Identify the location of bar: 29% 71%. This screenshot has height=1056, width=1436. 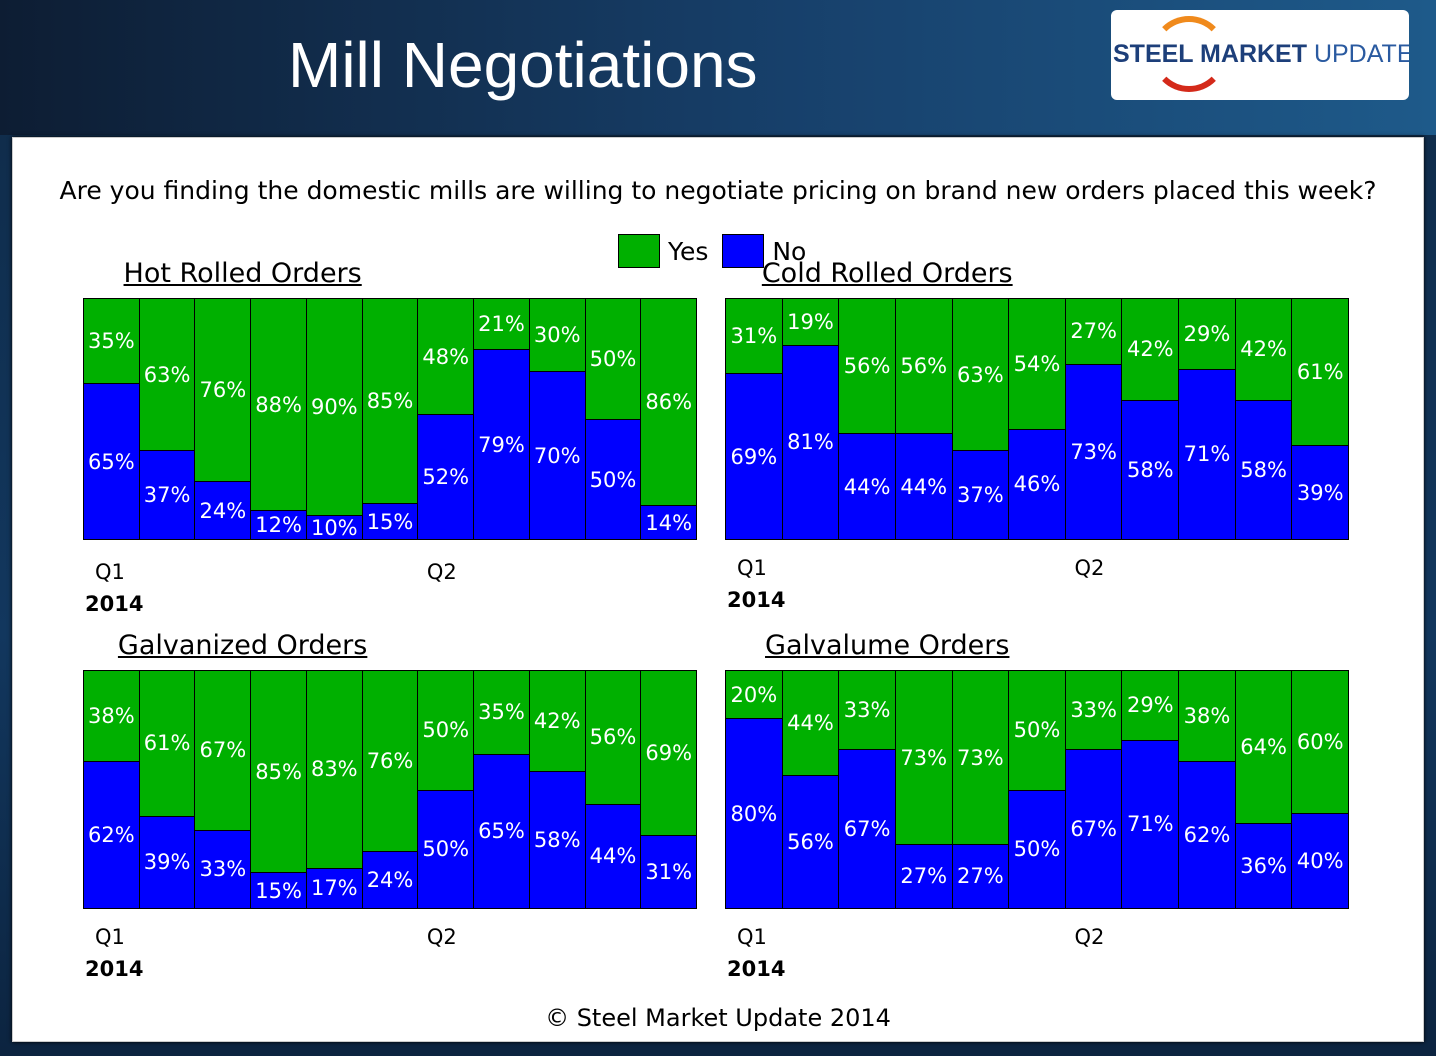
(1151, 789).